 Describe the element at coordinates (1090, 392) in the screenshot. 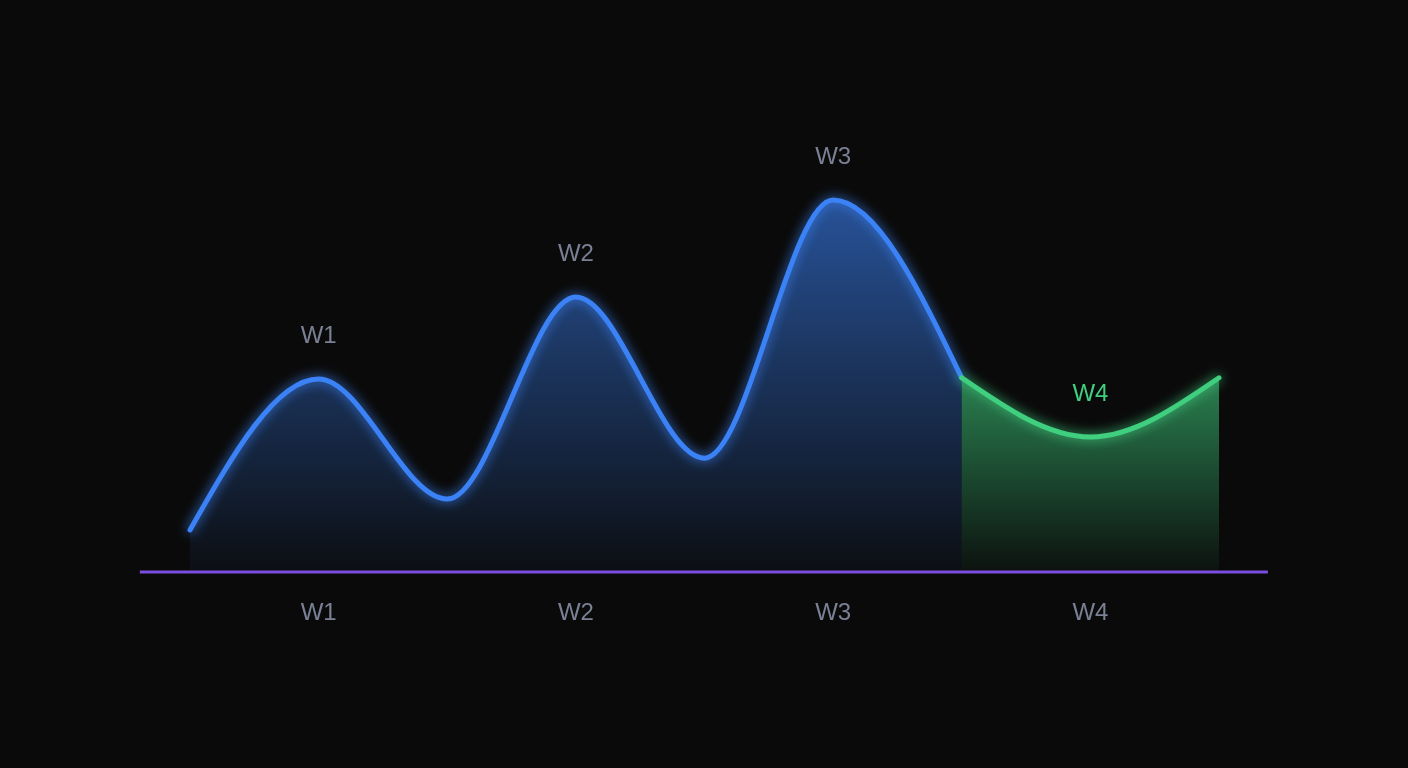

I see `annotation: W4` at that location.